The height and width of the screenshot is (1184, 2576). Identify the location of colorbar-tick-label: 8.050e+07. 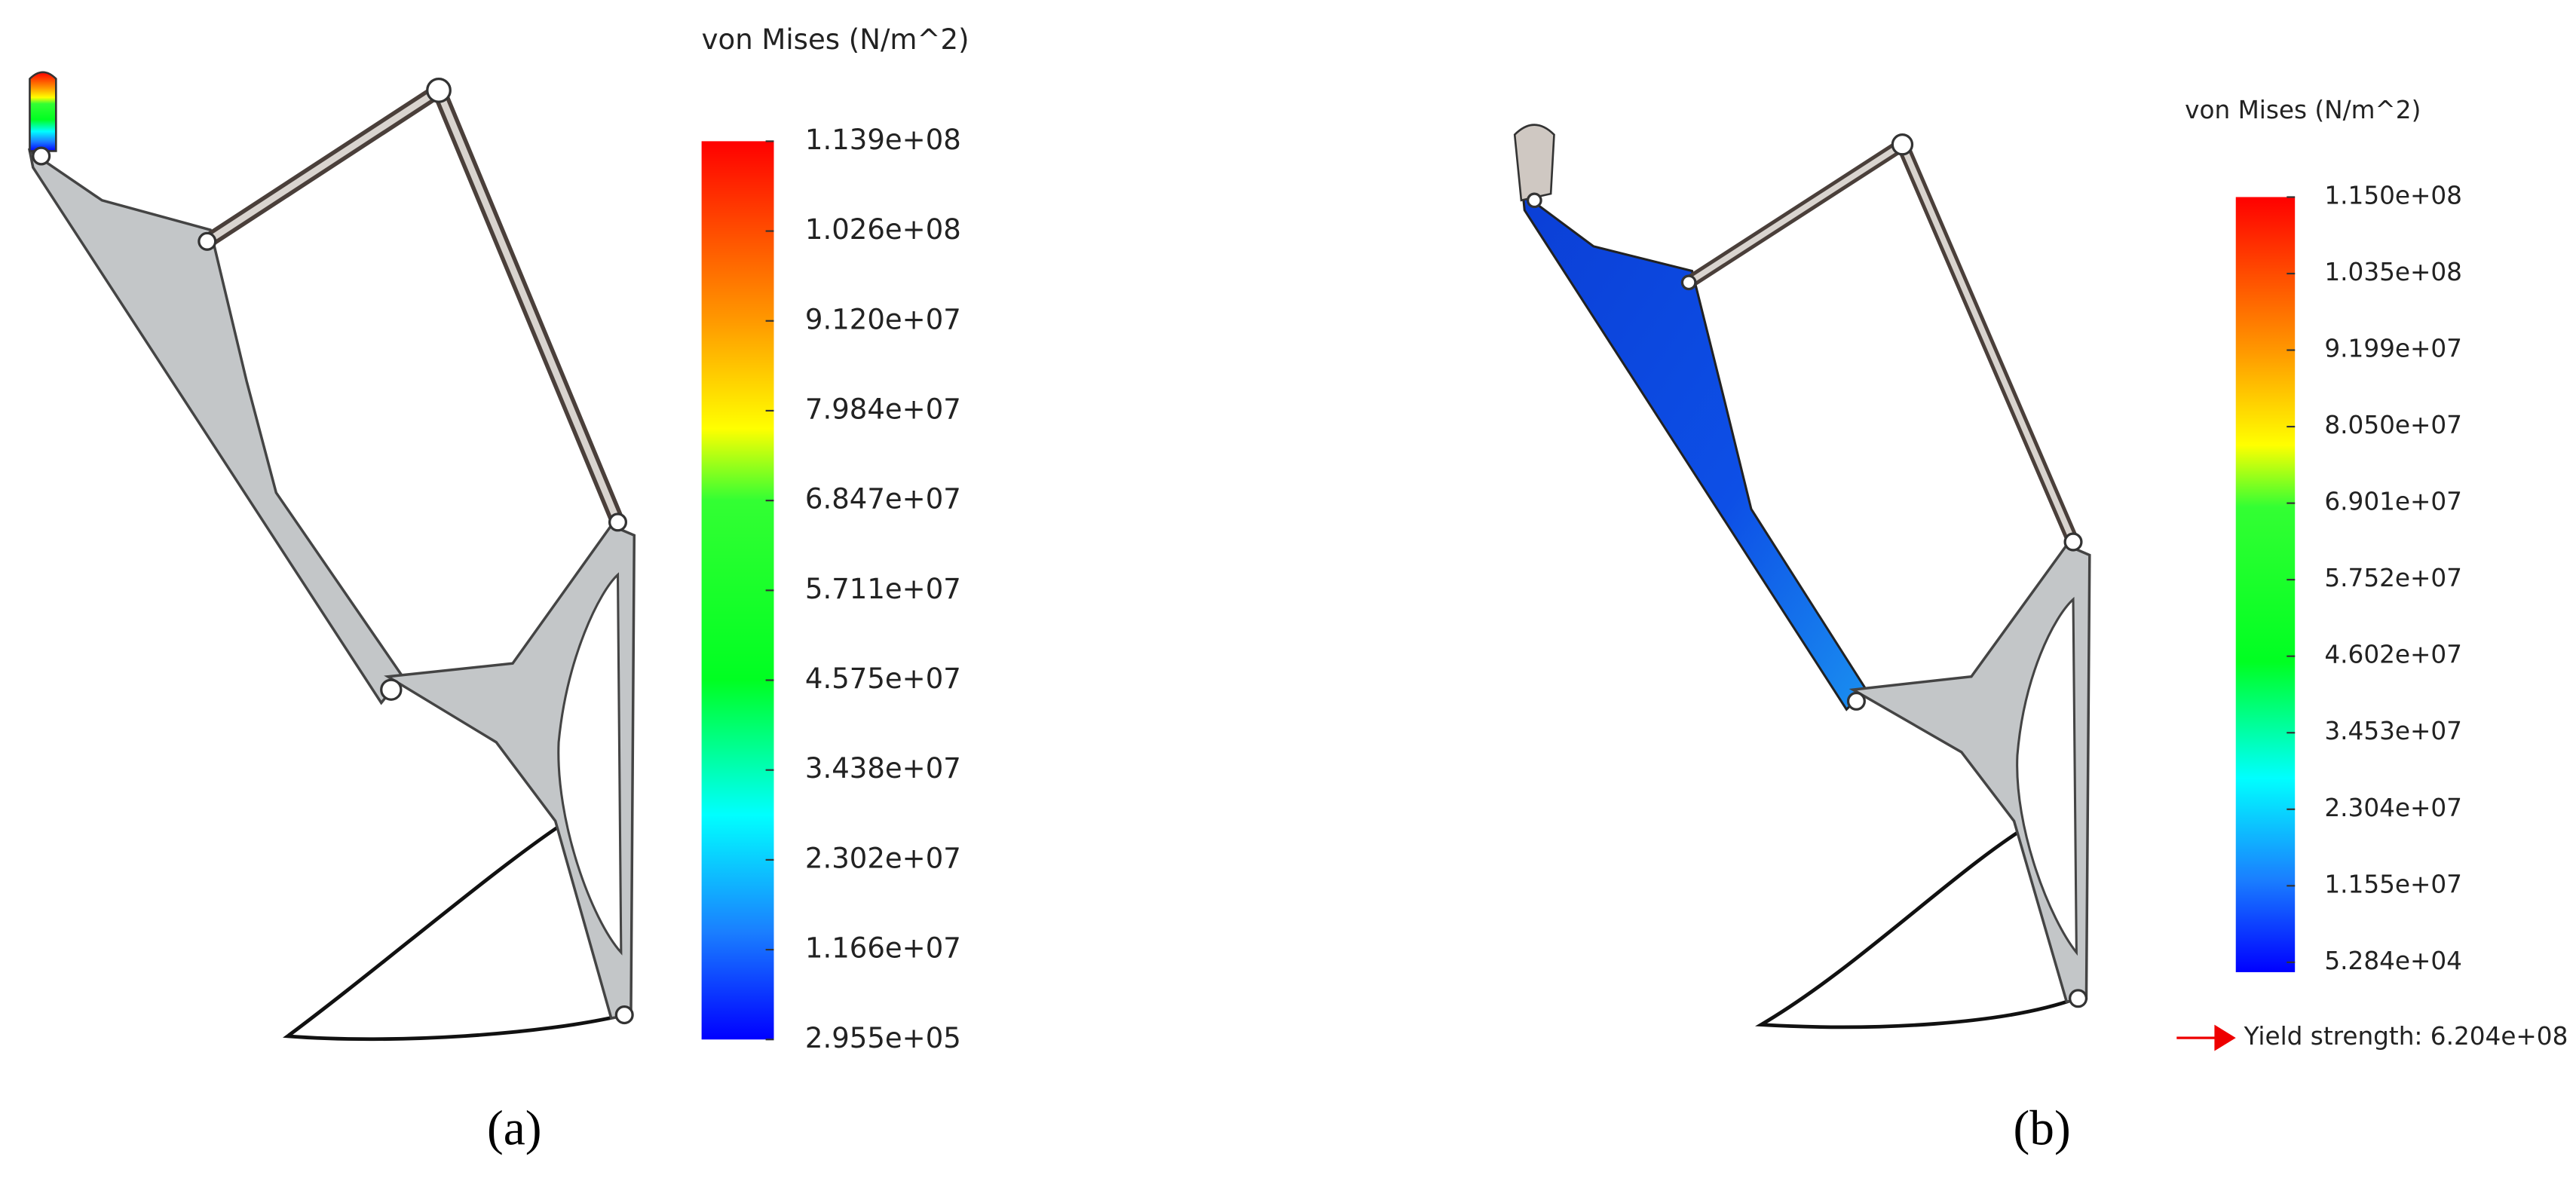
(2393, 425).